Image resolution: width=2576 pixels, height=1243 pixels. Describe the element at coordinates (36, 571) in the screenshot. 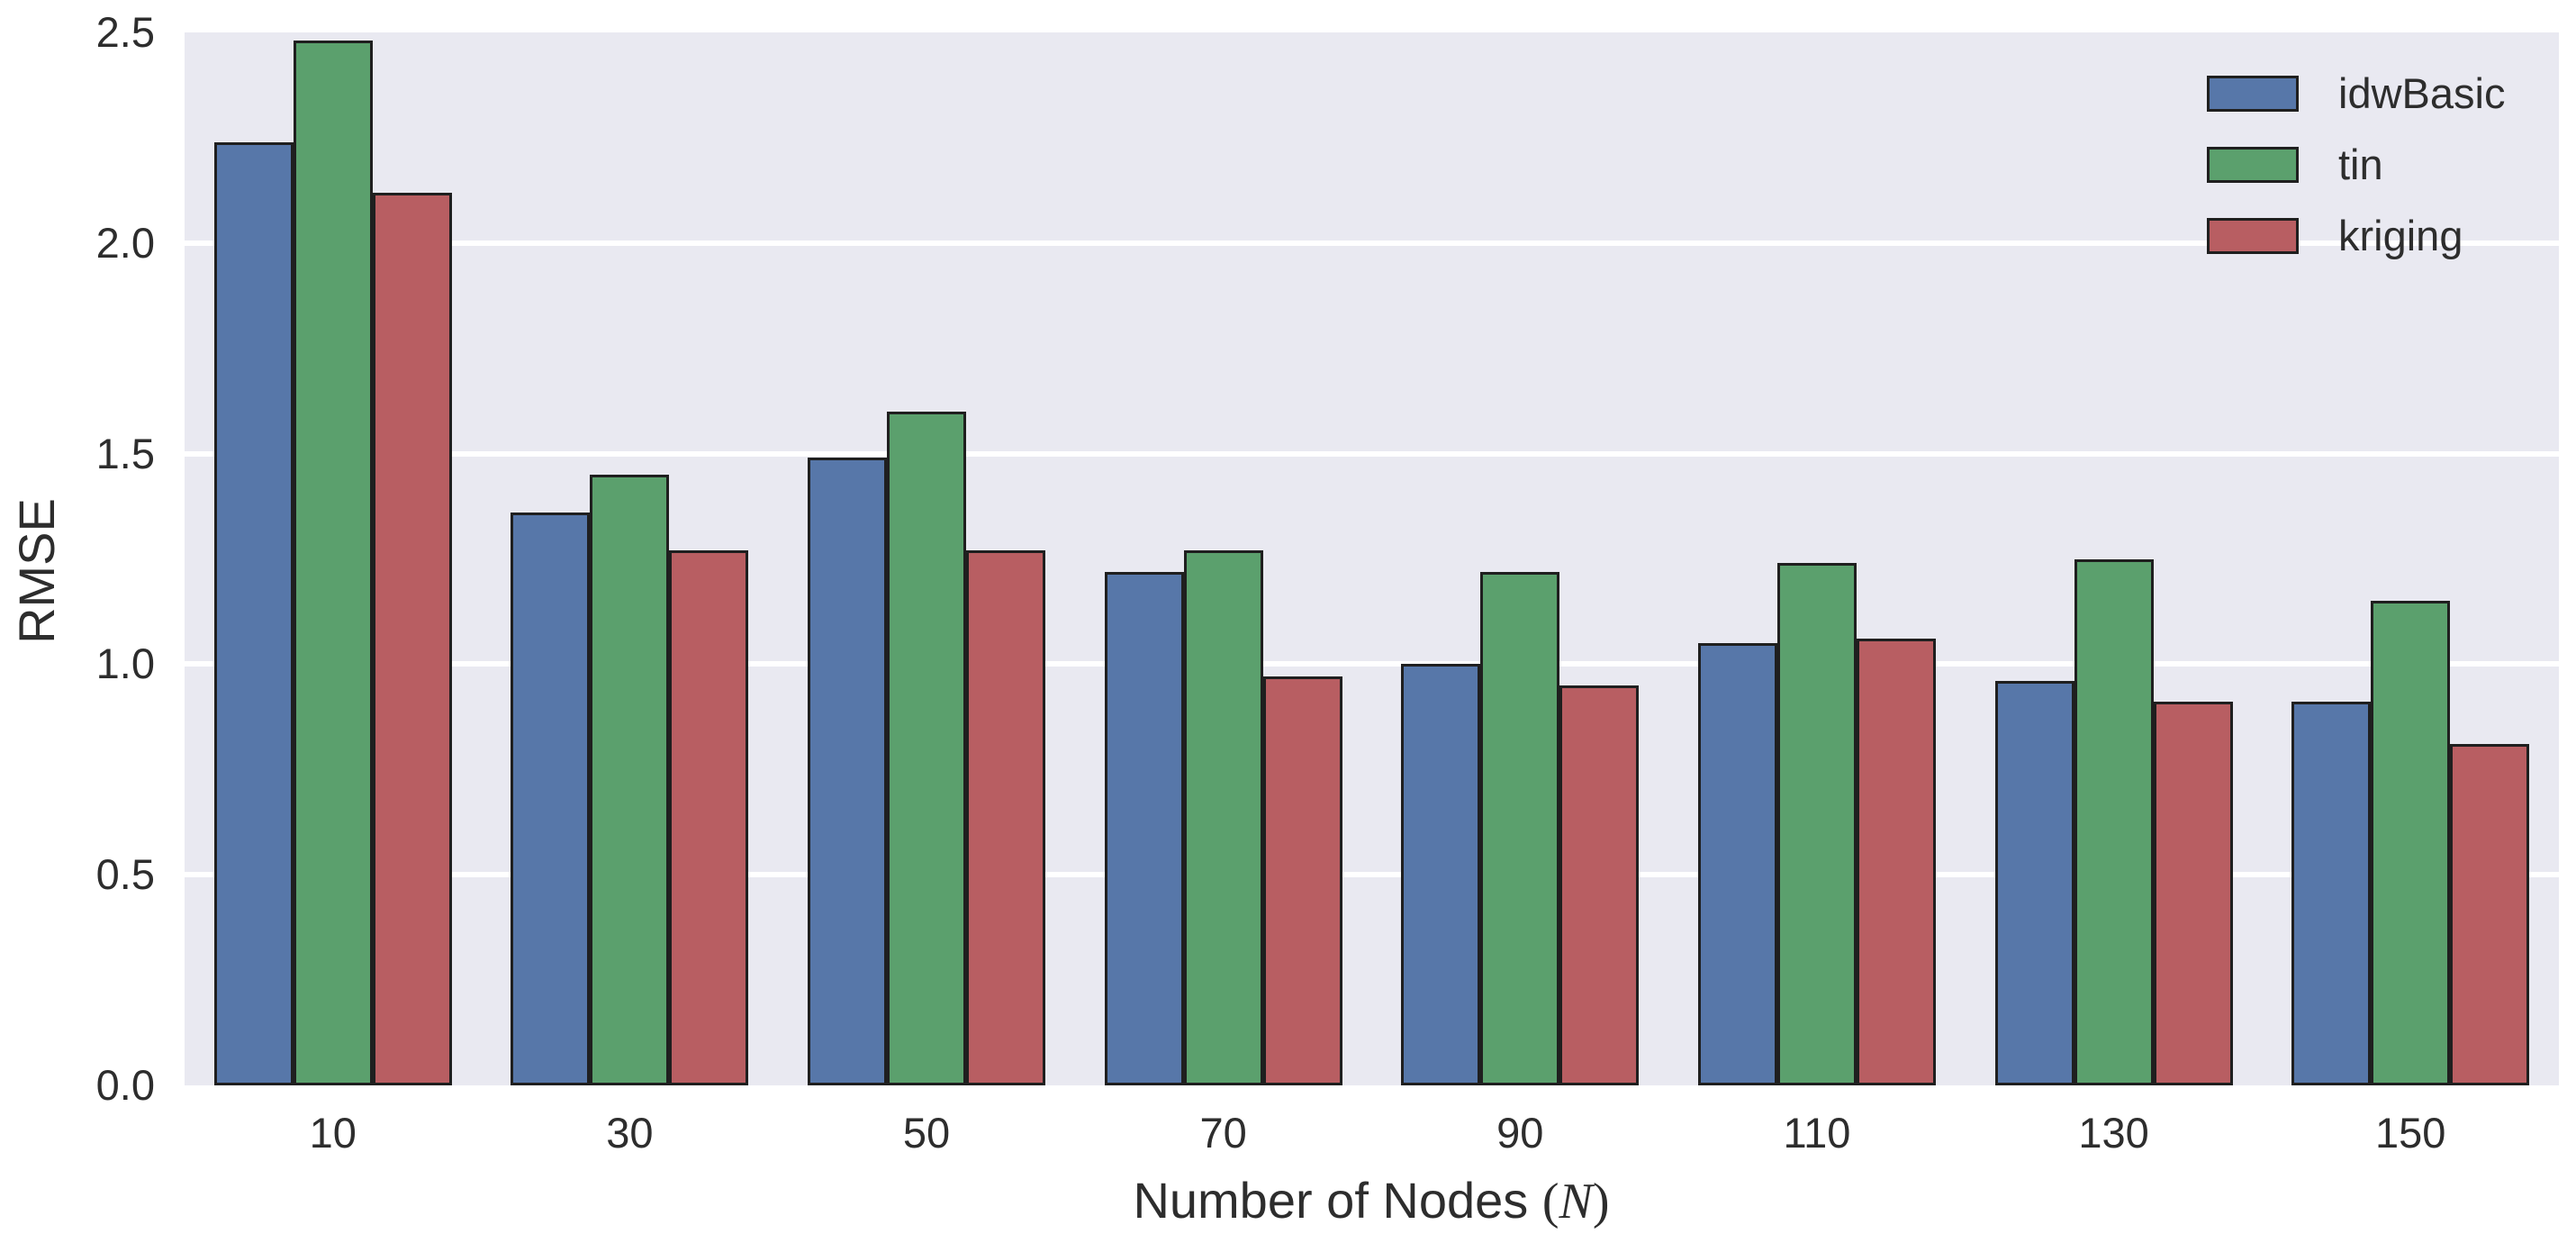

I see `y-axis-label: RMSE` at that location.